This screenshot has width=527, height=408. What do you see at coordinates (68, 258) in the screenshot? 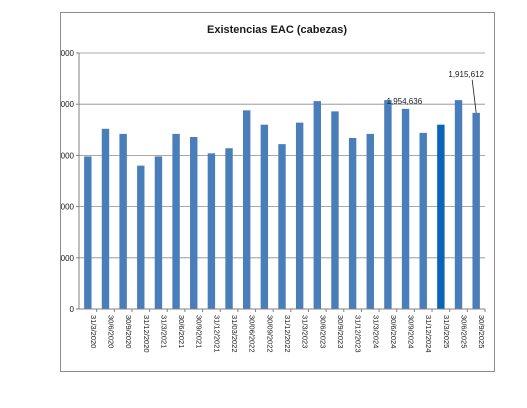
I see `y-tick-label: 500,000` at bounding box center [68, 258].